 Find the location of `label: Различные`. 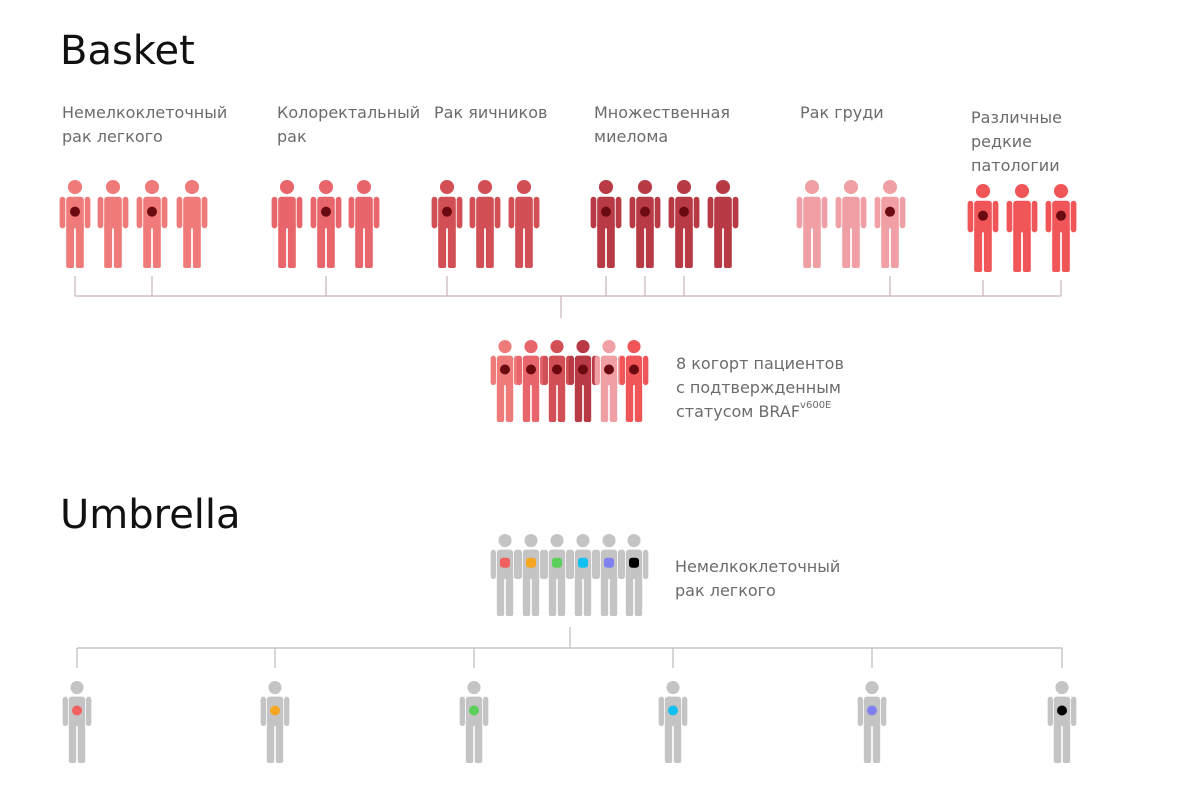

label: Различные is located at coordinates (1016, 117).